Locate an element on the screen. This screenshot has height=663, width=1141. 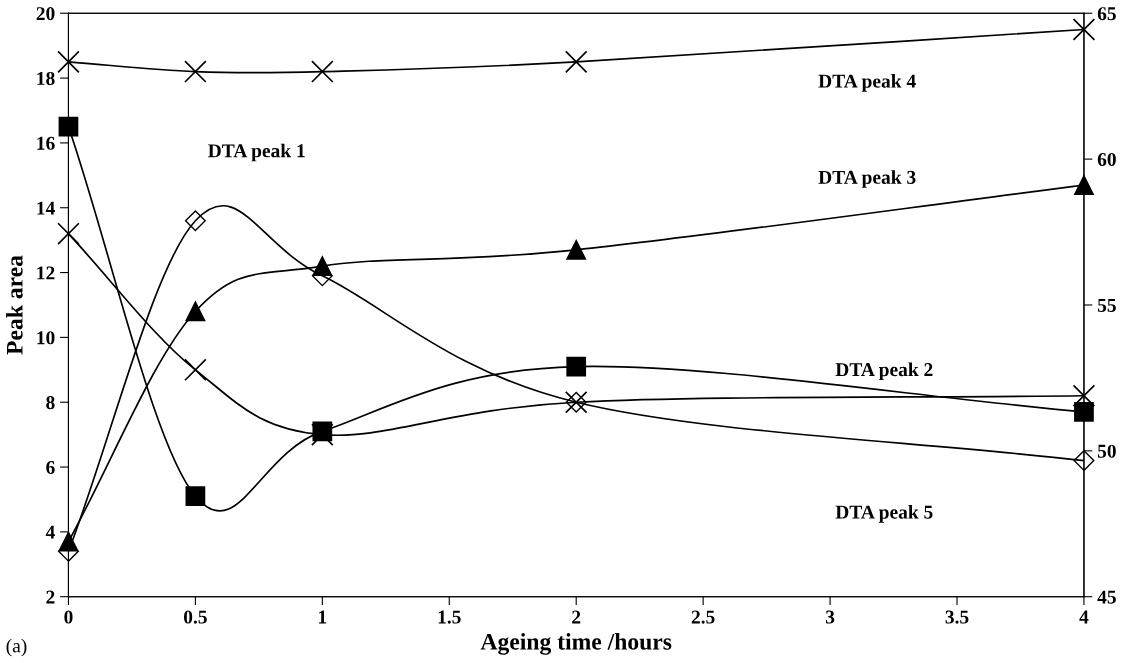
x-tick-label: 1.5 is located at coordinates (449, 617).